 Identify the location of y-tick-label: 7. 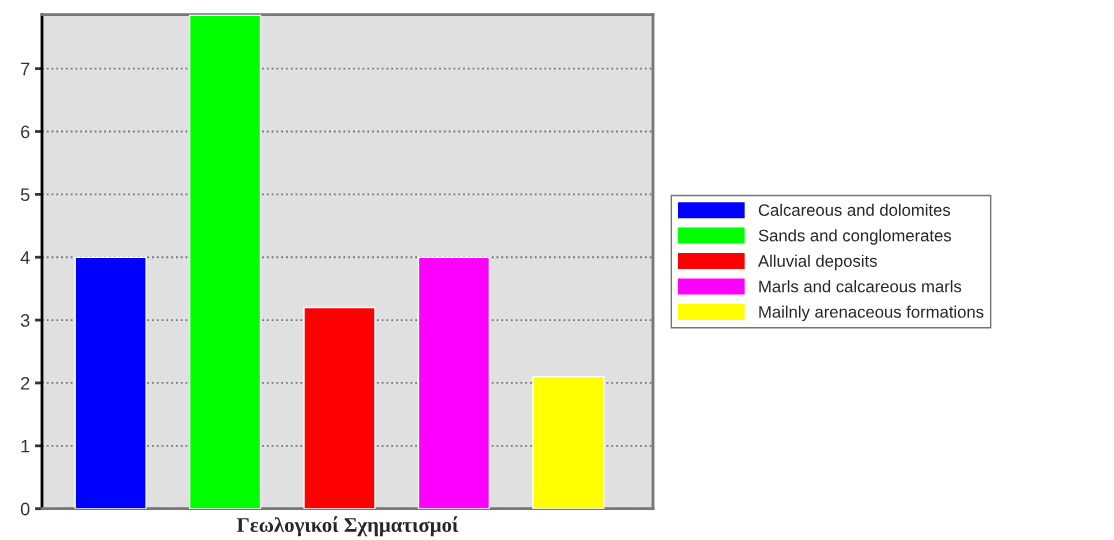
(25, 69).